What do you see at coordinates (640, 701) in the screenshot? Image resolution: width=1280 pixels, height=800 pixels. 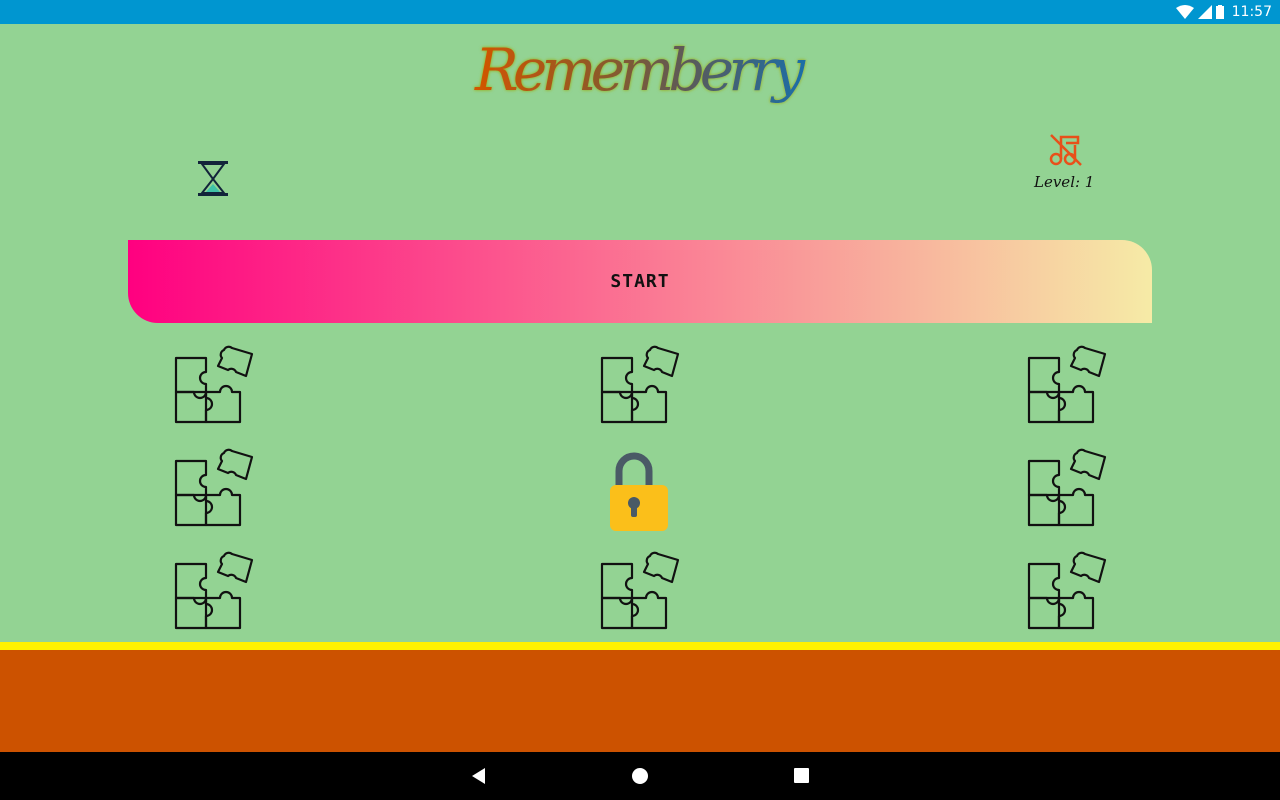 I see `footer-area` at bounding box center [640, 701].